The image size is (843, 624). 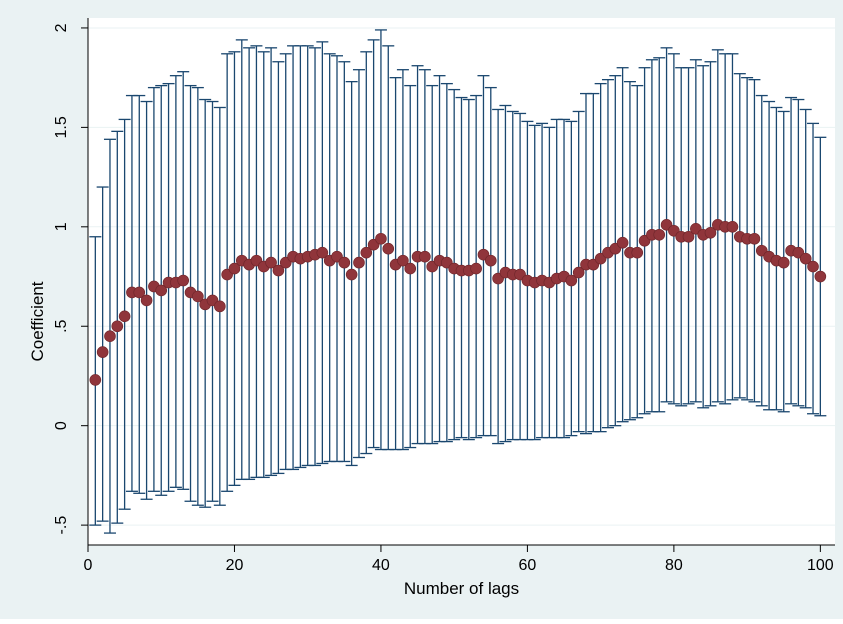 I want to click on x-tick-label: 80, so click(x=674, y=565).